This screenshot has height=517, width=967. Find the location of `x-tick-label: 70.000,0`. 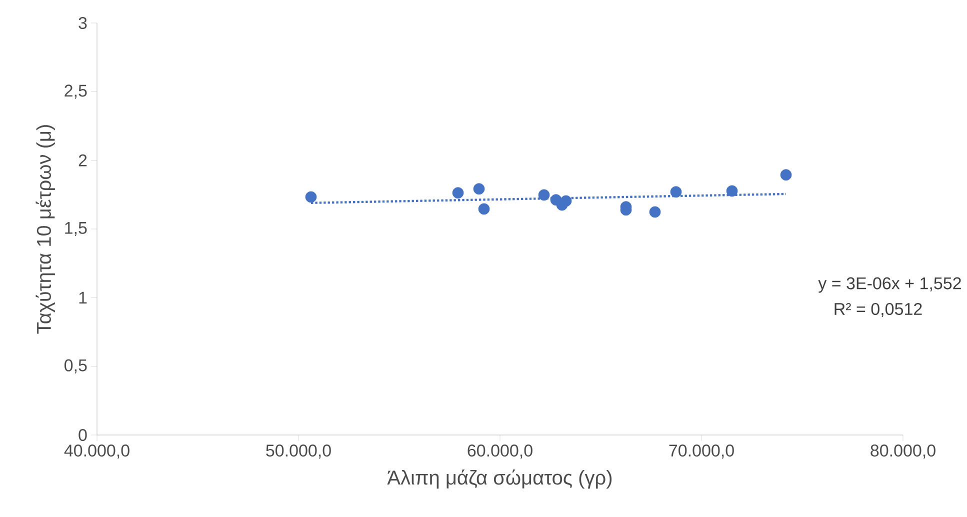

x-tick-label: 70.000,0 is located at coordinates (701, 451).